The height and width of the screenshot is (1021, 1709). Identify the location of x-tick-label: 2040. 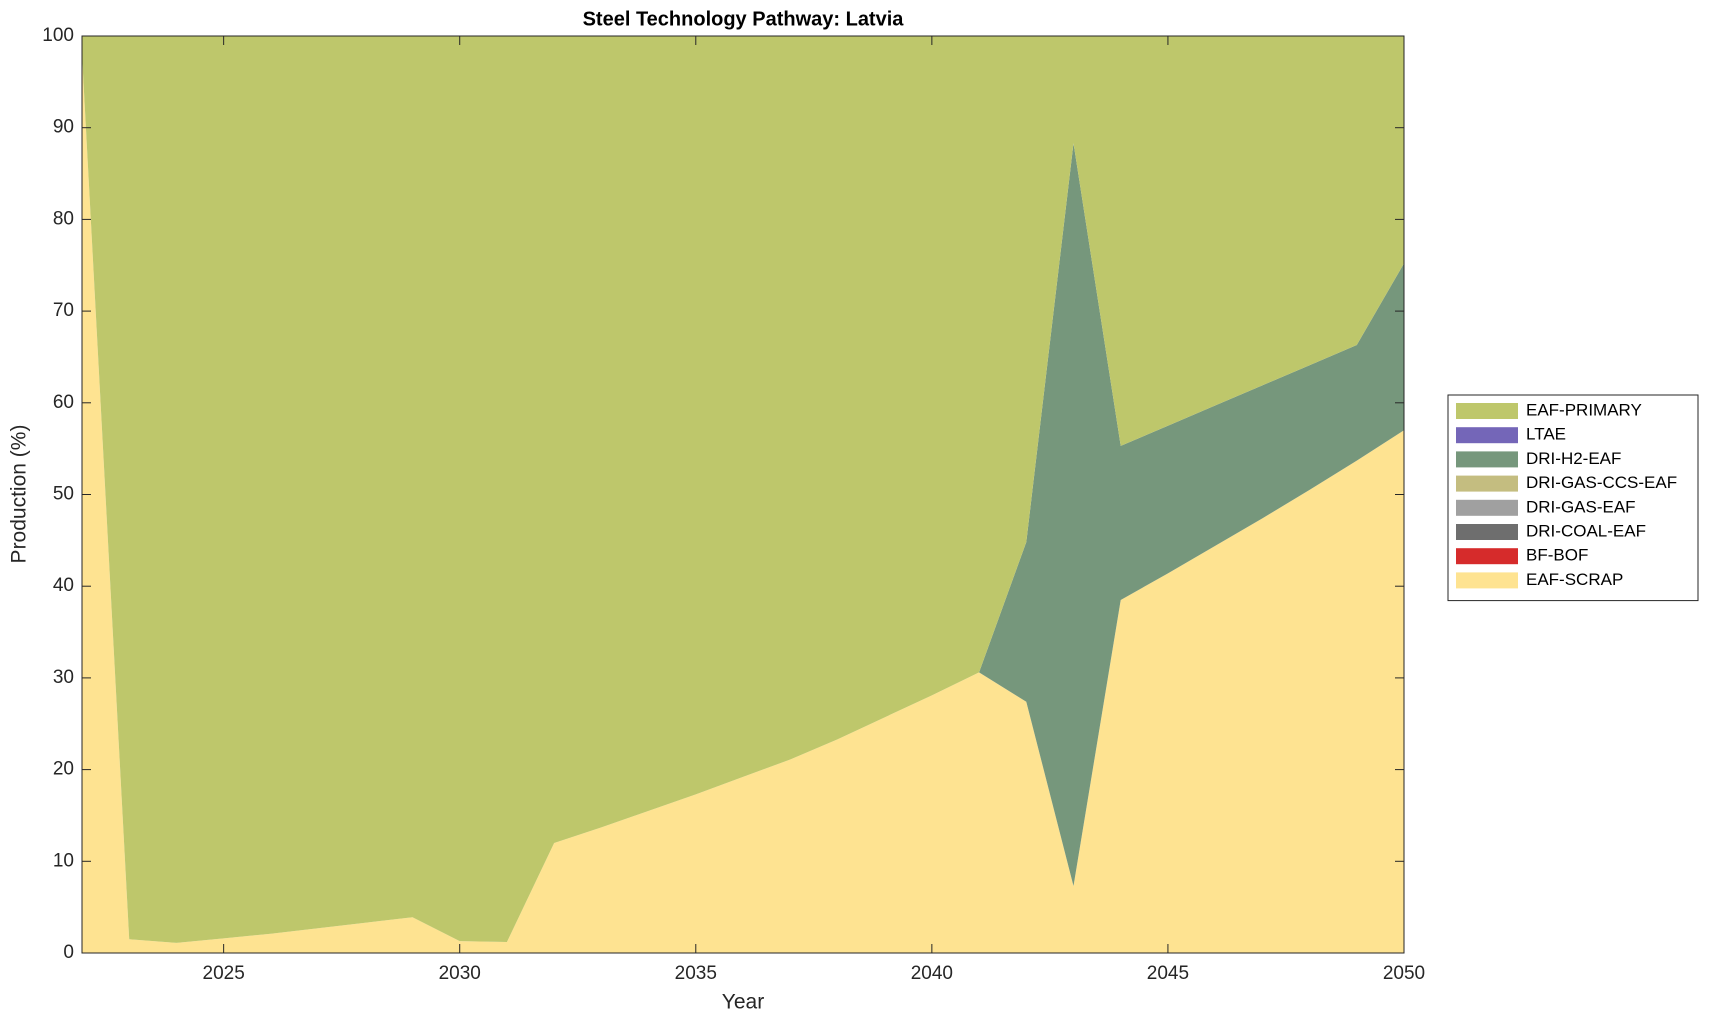
(932, 973).